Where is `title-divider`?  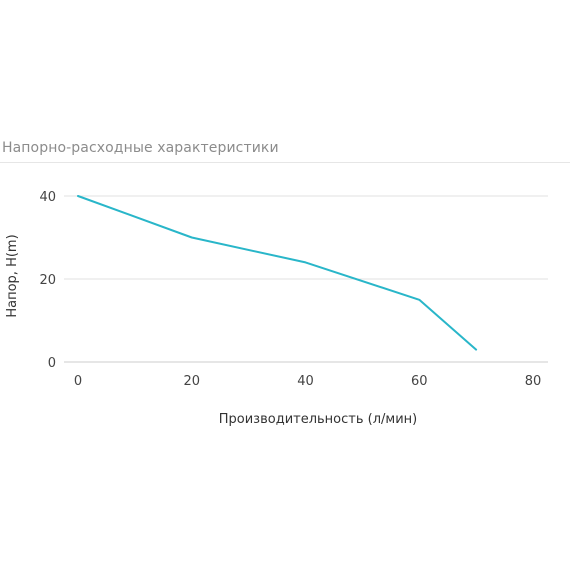 title-divider is located at coordinates (285, 162).